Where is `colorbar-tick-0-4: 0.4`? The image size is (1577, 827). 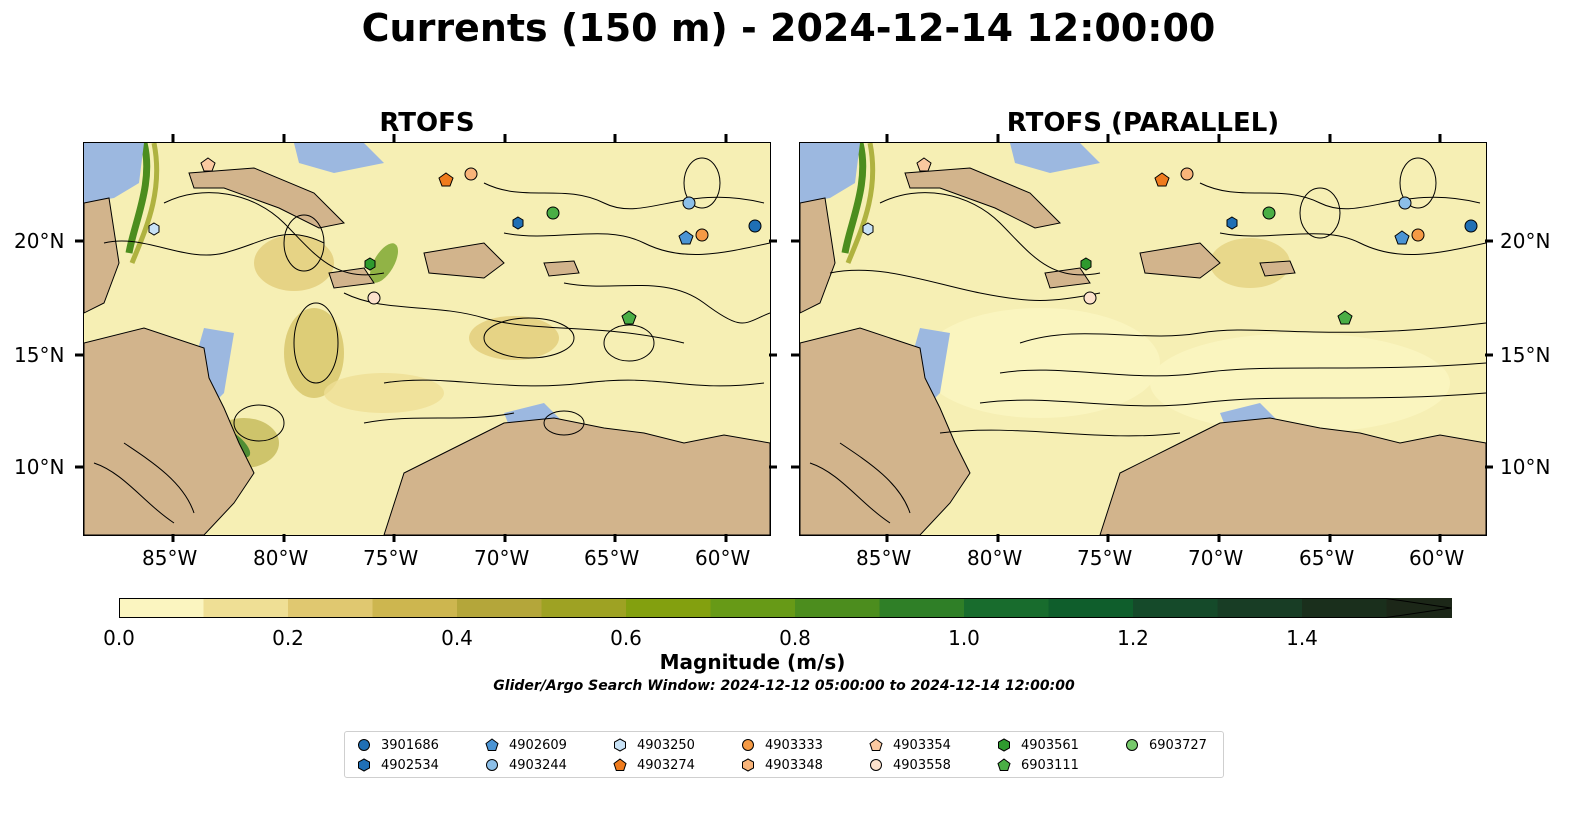
colorbar-tick-0-4: 0.4 is located at coordinates (457, 638).